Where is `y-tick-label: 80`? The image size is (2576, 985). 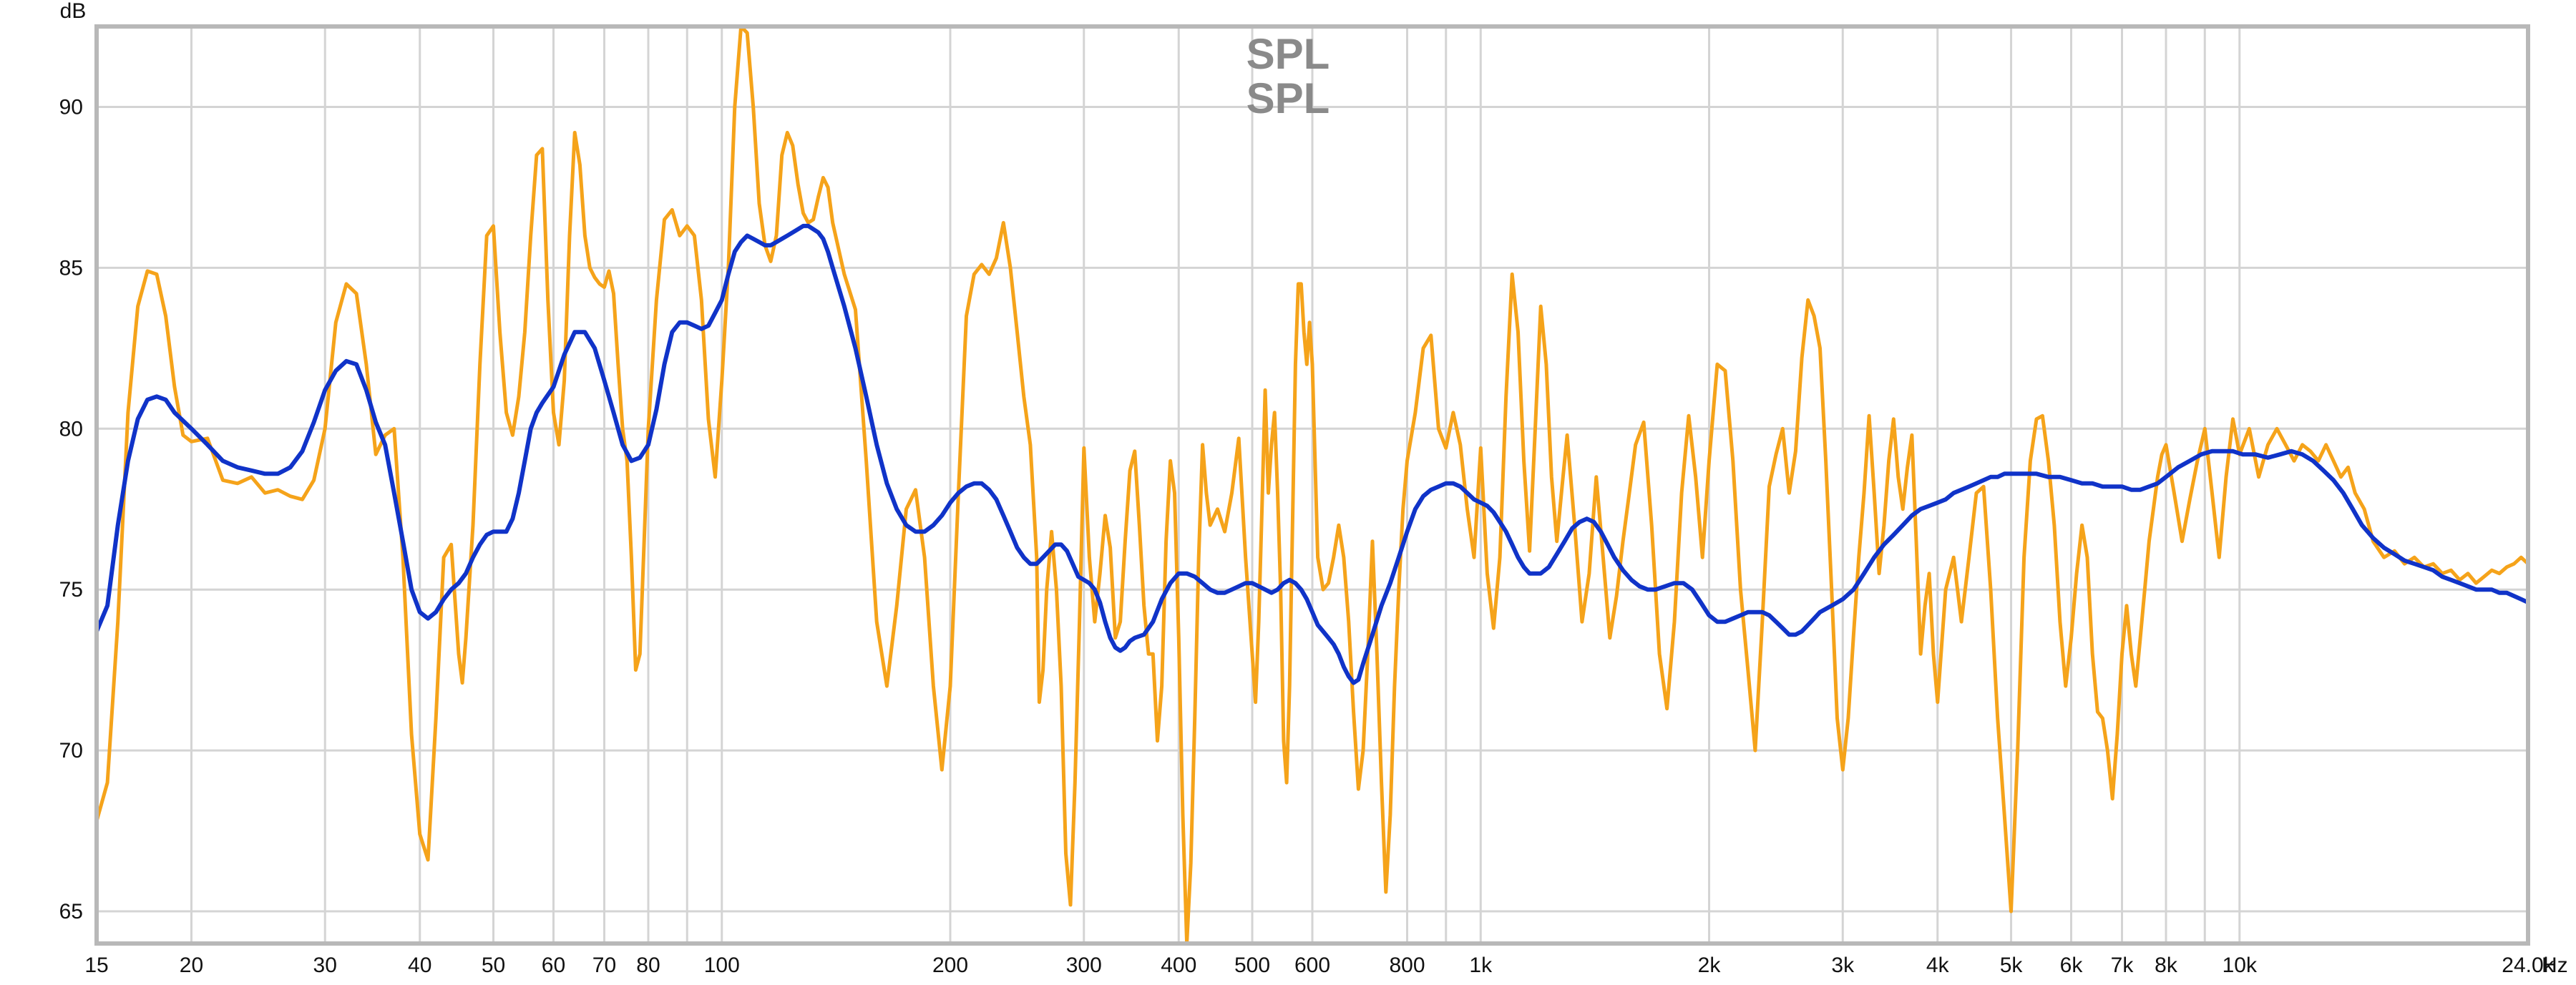 y-tick-label: 80 is located at coordinates (71, 429).